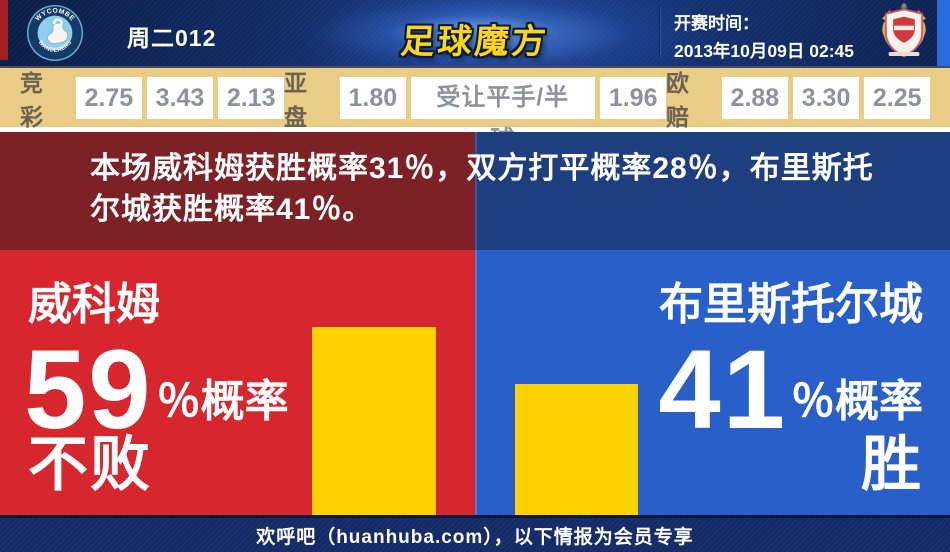 The width and height of the screenshot is (950, 552). What do you see at coordinates (482, 168) in the screenshot?
I see `analysis-line-1: 本场威科姆获胜概率31％，双方打平概率28％，布里斯托` at bounding box center [482, 168].